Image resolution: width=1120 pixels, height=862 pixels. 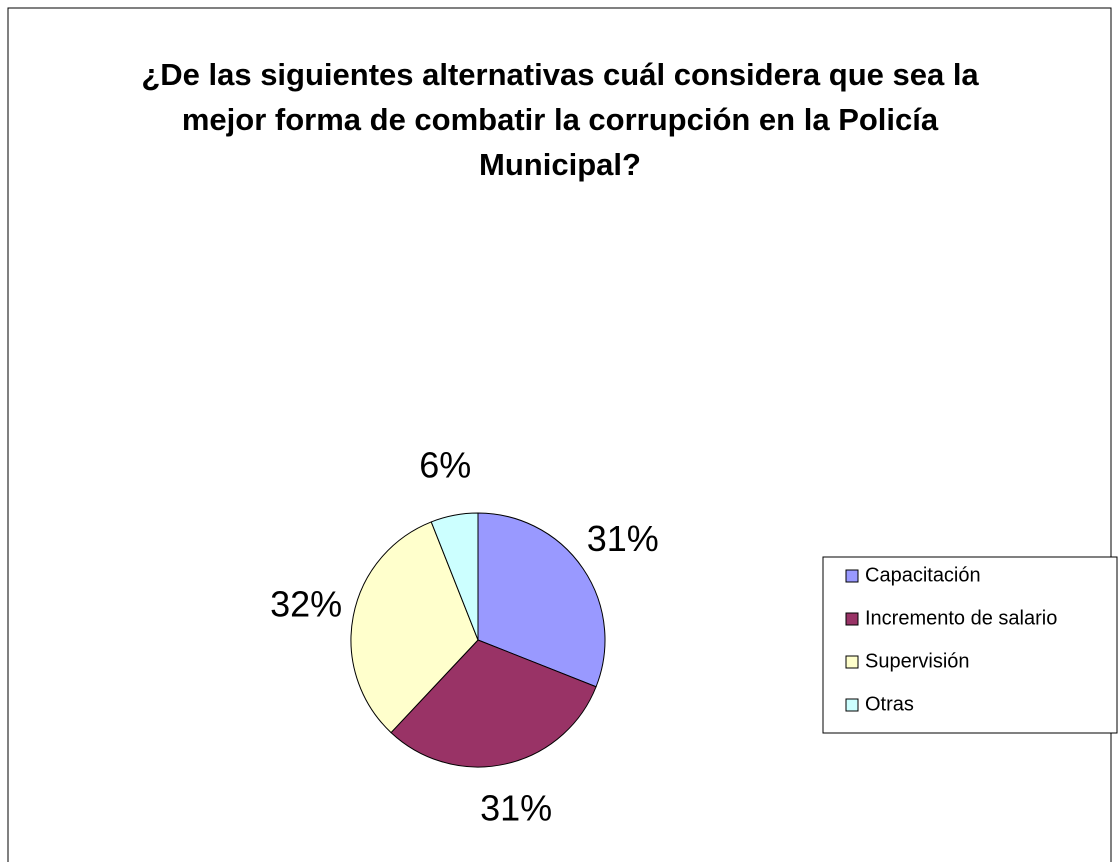 I want to click on legend-label: Supervisión, so click(x=917, y=661).